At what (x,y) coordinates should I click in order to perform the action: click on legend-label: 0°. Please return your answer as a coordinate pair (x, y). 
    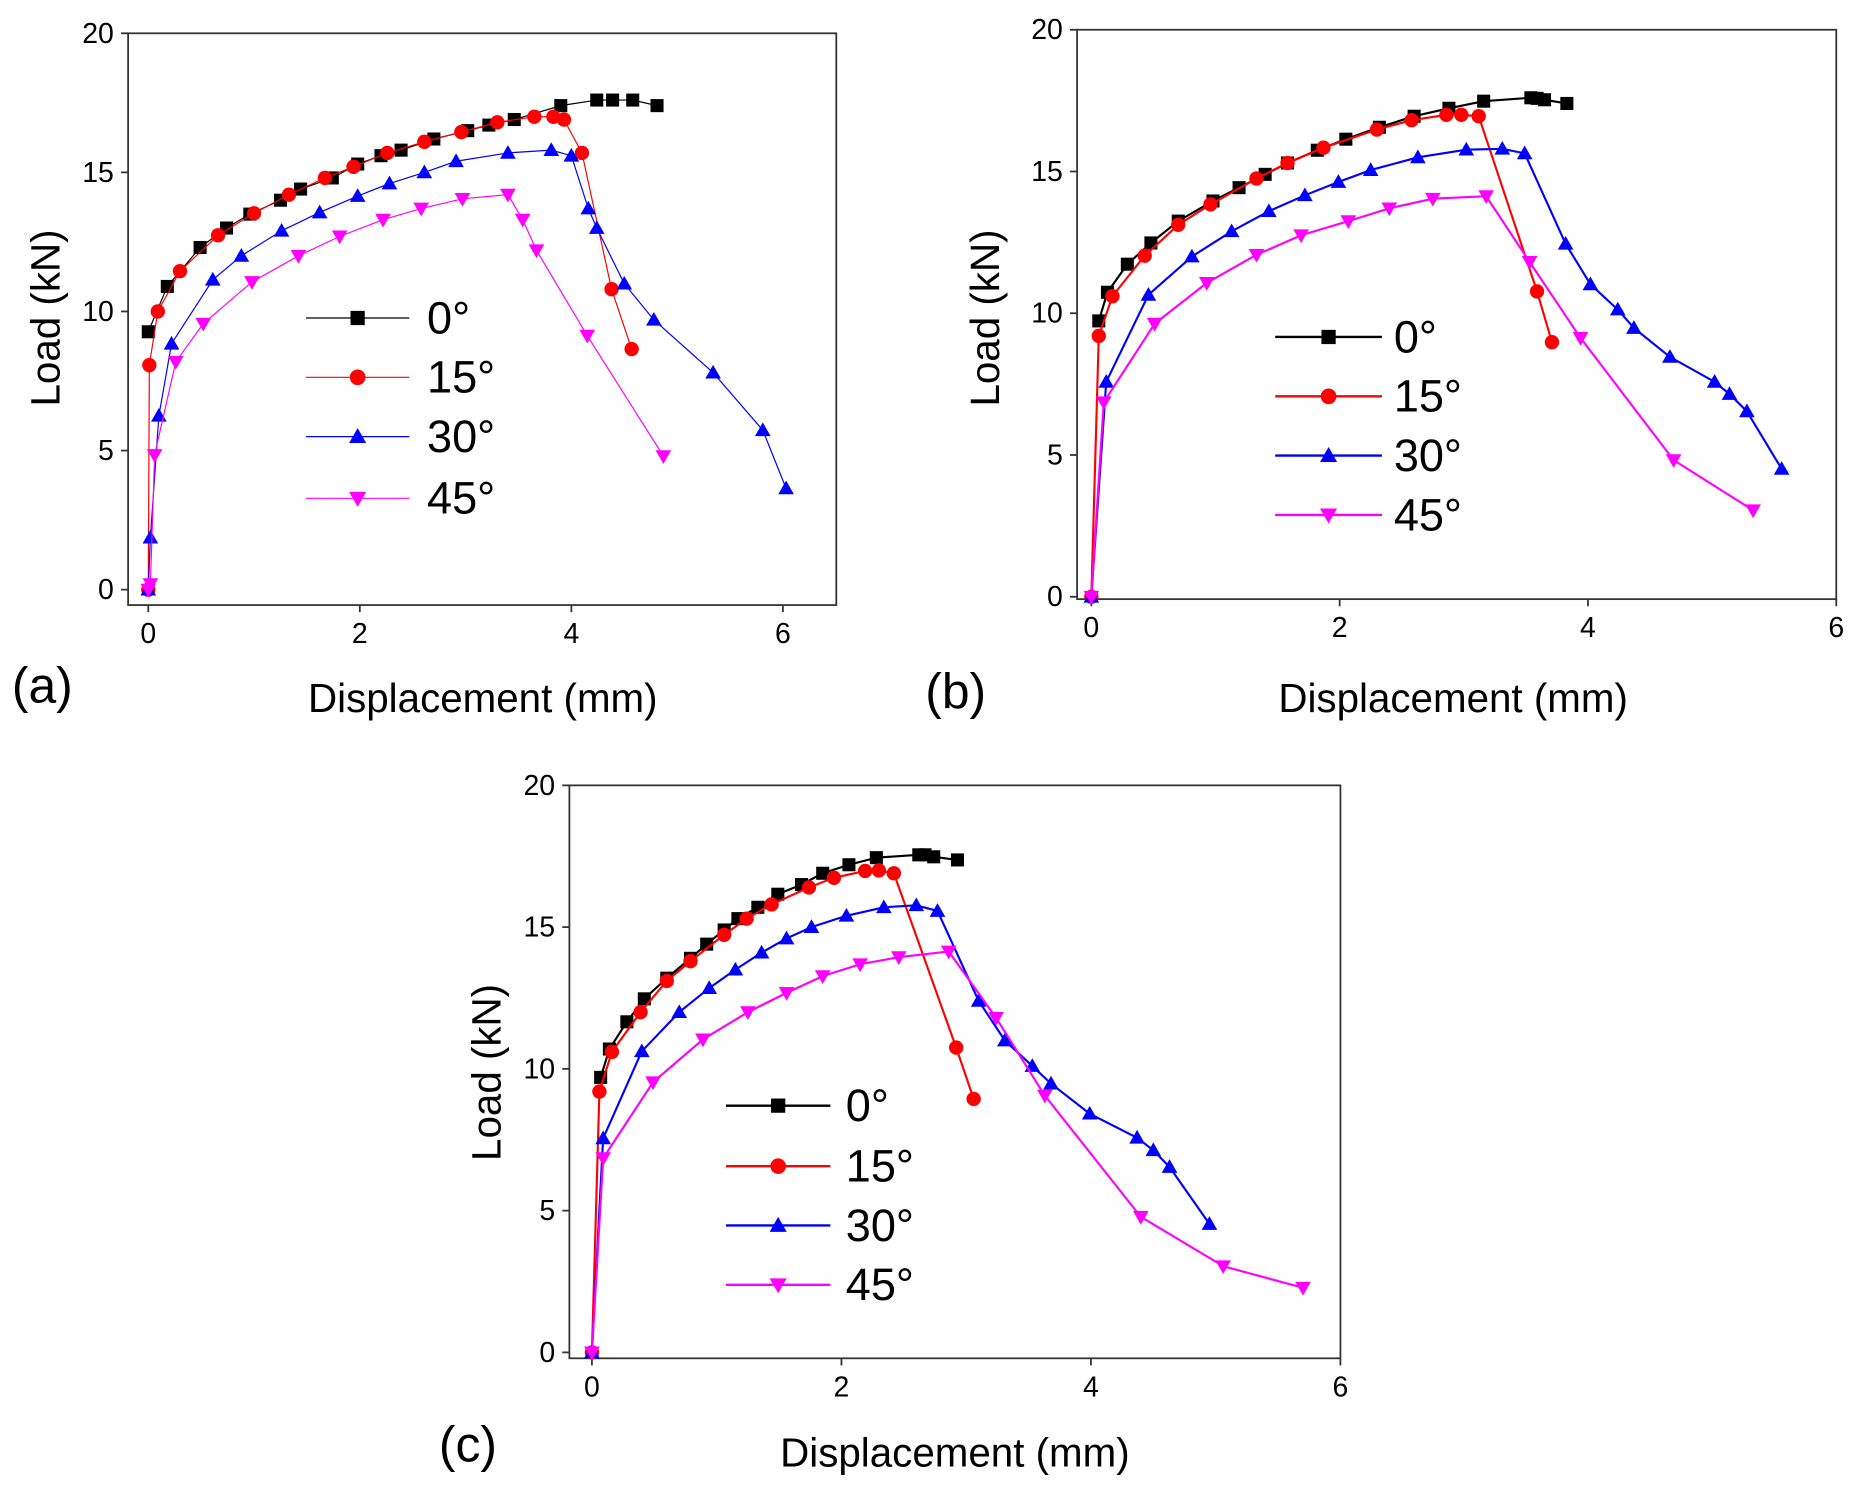
    Looking at the image, I should click on (1415, 336).